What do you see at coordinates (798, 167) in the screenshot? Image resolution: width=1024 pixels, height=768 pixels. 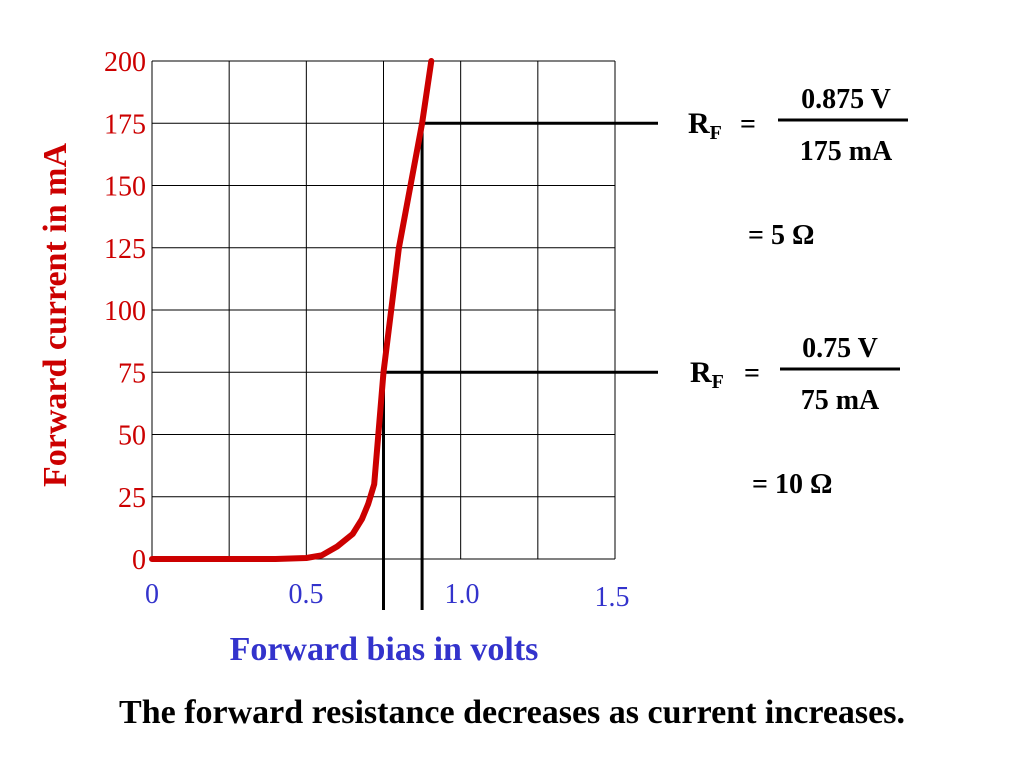 I see `annotation-top: RF = 0.875 V 175 mA = 5 Ω` at bounding box center [798, 167].